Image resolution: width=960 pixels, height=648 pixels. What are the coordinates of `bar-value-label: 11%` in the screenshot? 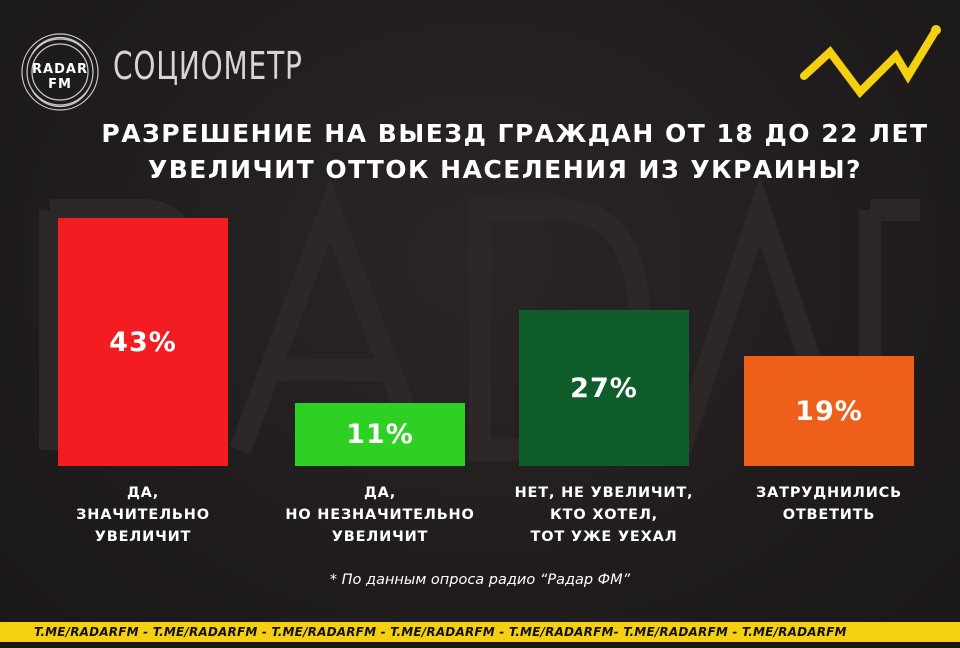 It's located at (380, 434).